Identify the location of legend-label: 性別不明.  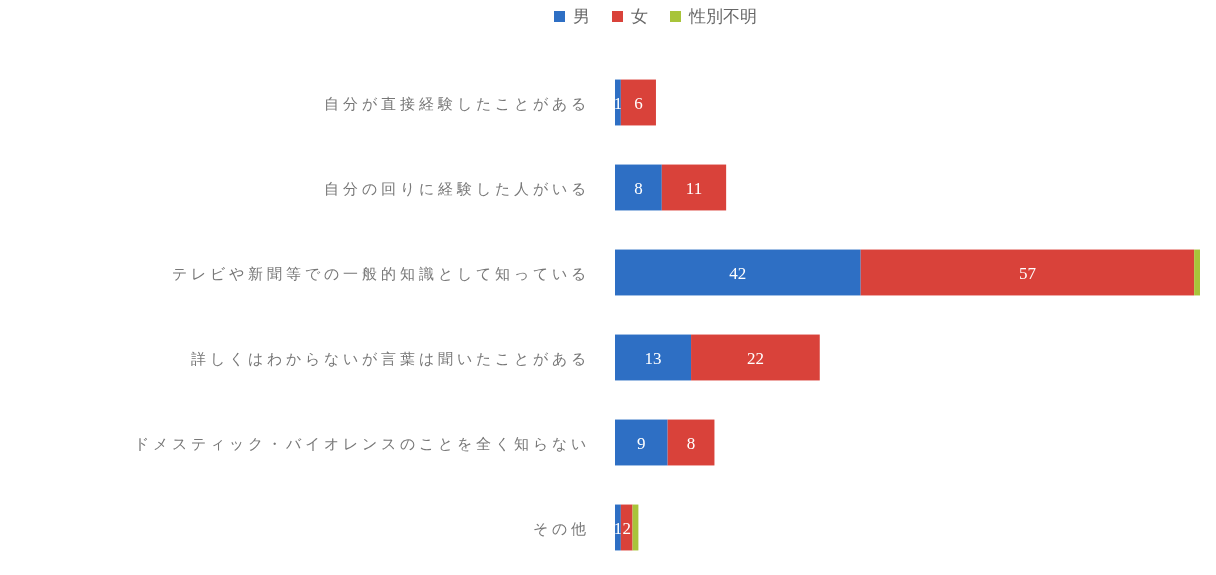
(722, 16).